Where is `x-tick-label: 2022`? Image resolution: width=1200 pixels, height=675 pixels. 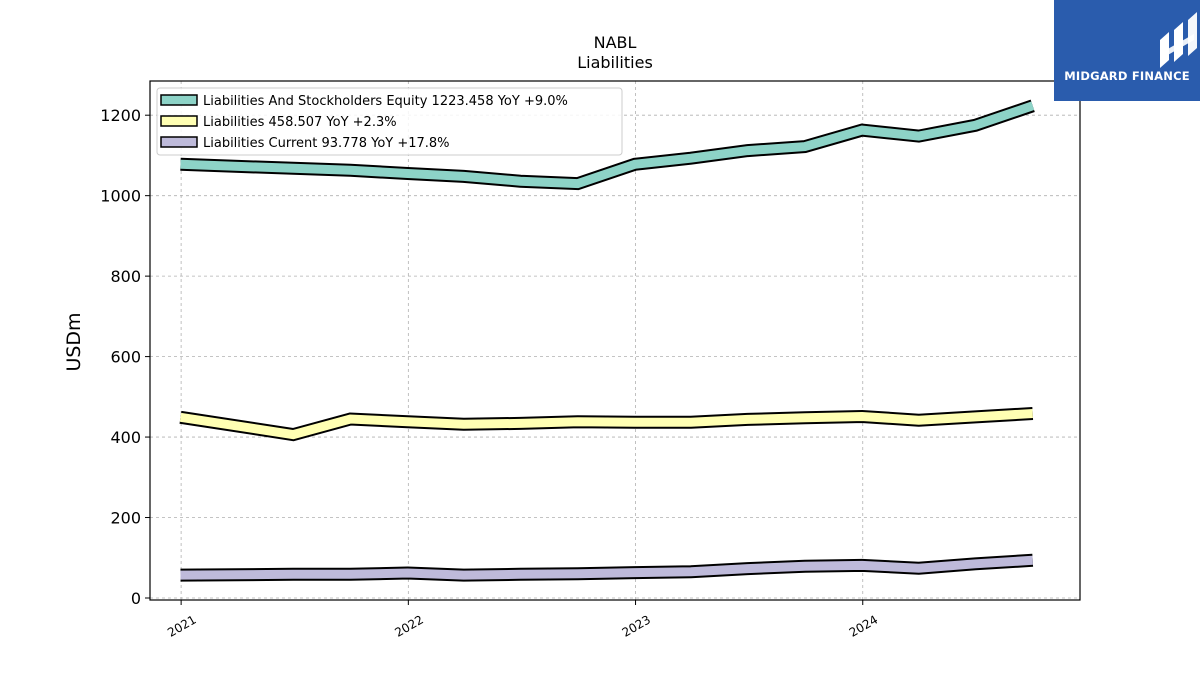
x-tick-label: 2022 is located at coordinates (408, 625).